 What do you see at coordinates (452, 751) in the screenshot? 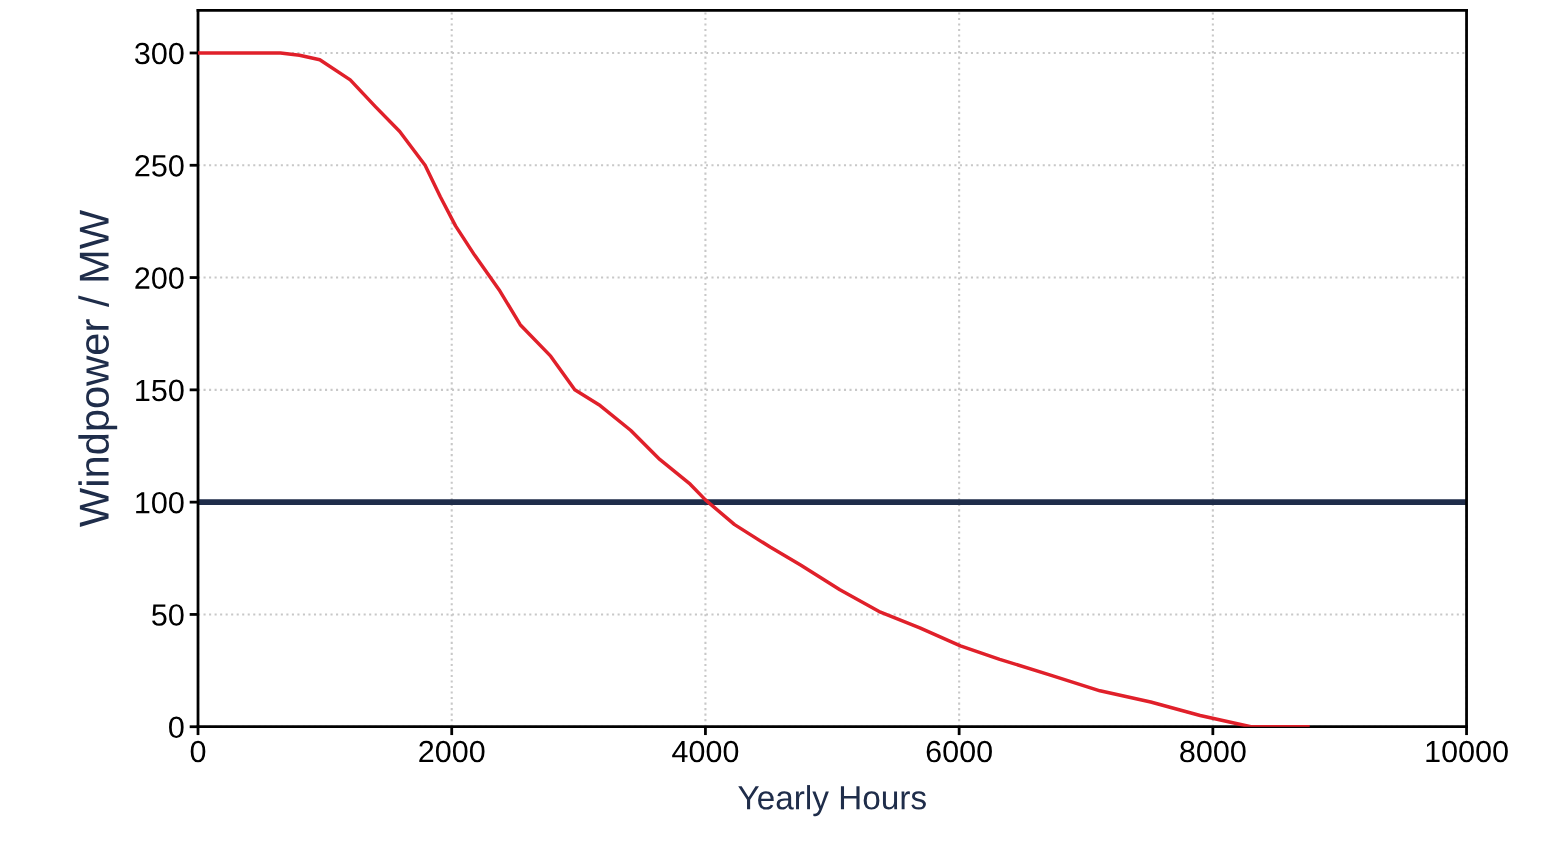
I see `x-tick-label: 2000` at bounding box center [452, 751].